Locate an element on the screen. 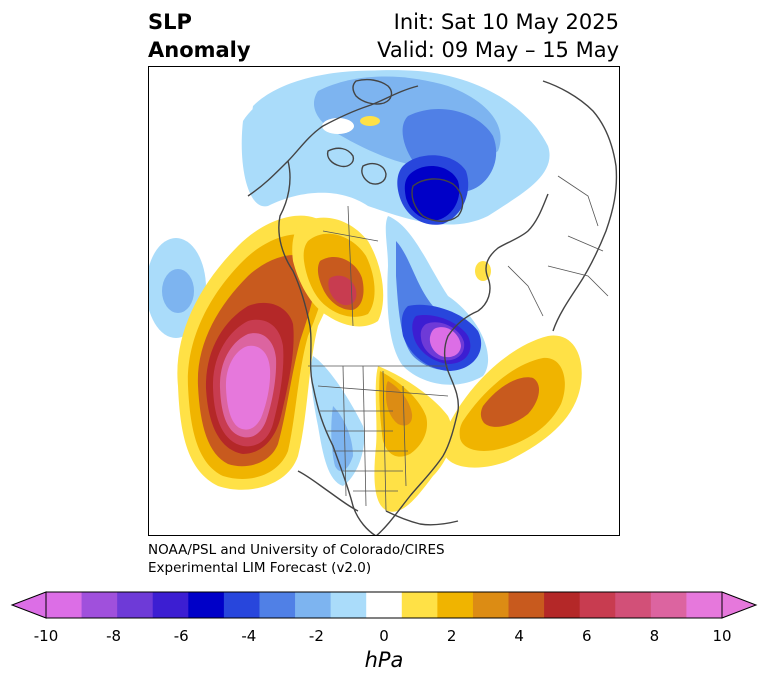 This screenshot has height=686, width=768. positive-anomaly-ne-pacific is located at coordinates (258, 352).